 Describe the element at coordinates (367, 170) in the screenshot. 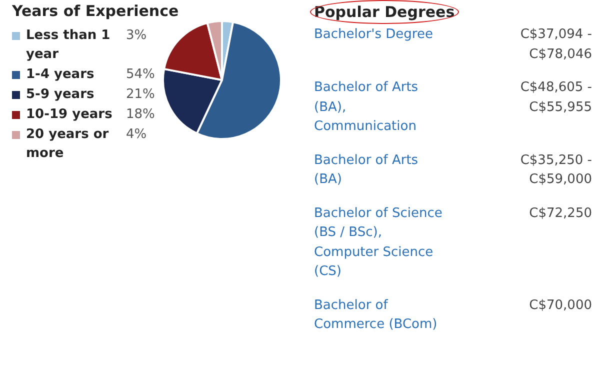

I see `text: Bachelor of Arts (BA)` at that location.